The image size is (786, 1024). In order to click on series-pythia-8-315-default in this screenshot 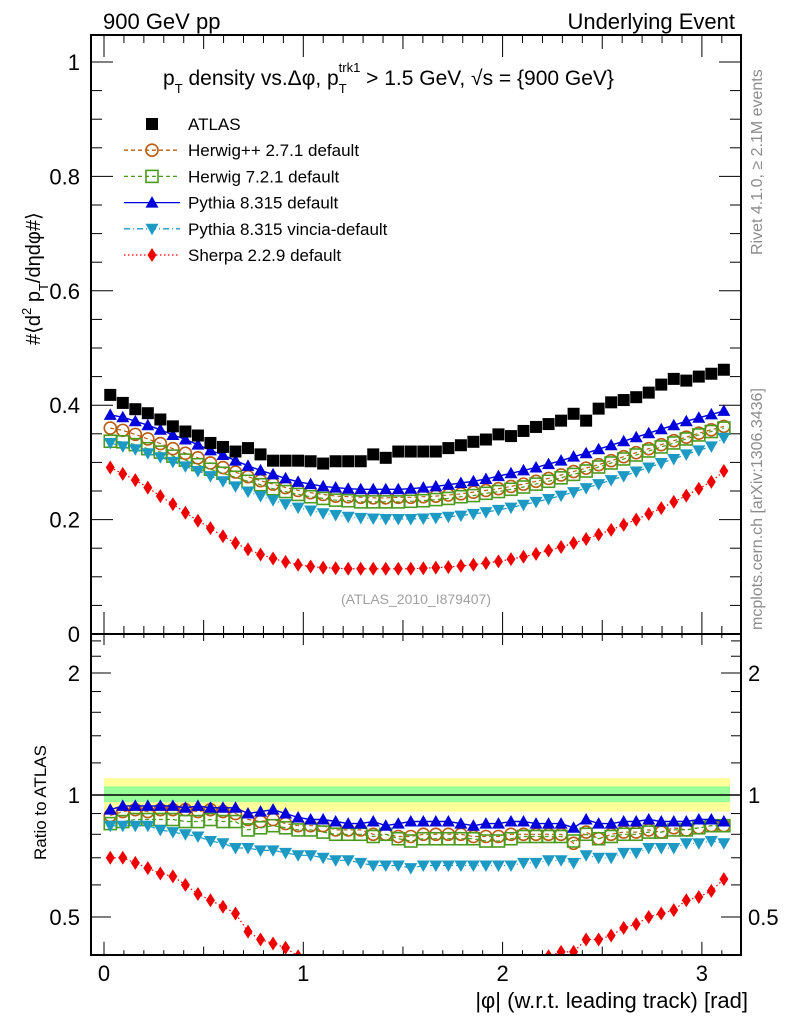, I will do `click(417, 449)`.